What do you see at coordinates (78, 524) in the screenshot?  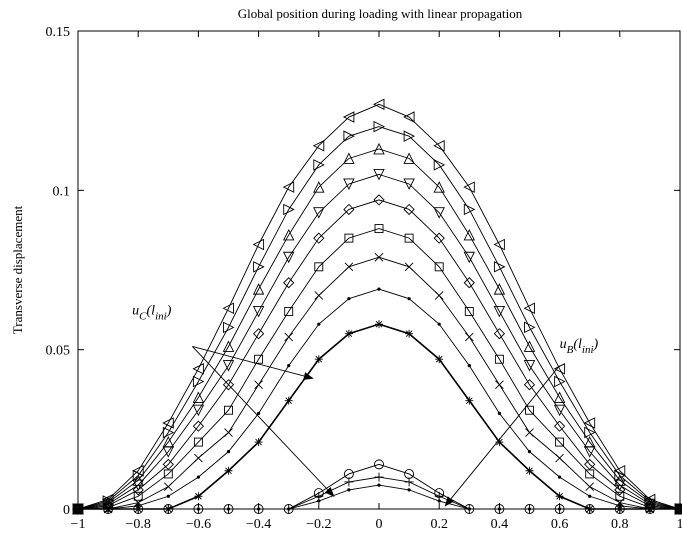 I see `x-tick-label: −1` at bounding box center [78, 524].